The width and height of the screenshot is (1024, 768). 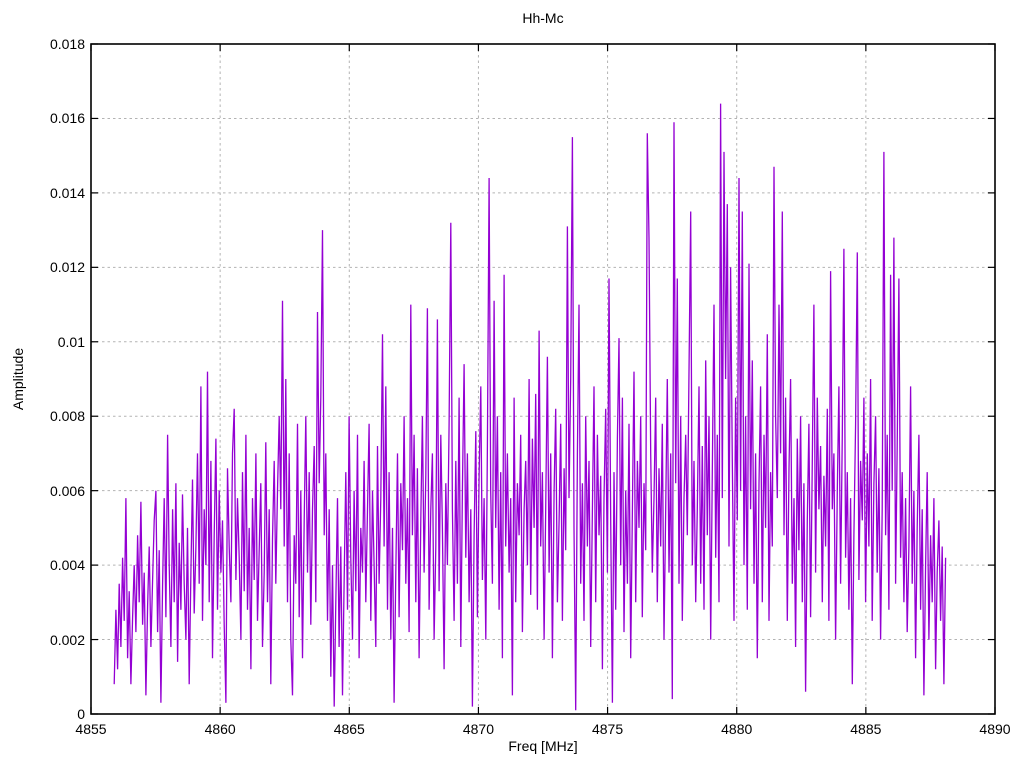 What do you see at coordinates (67, 44) in the screenshot?
I see `y-tick-label: 0.018` at bounding box center [67, 44].